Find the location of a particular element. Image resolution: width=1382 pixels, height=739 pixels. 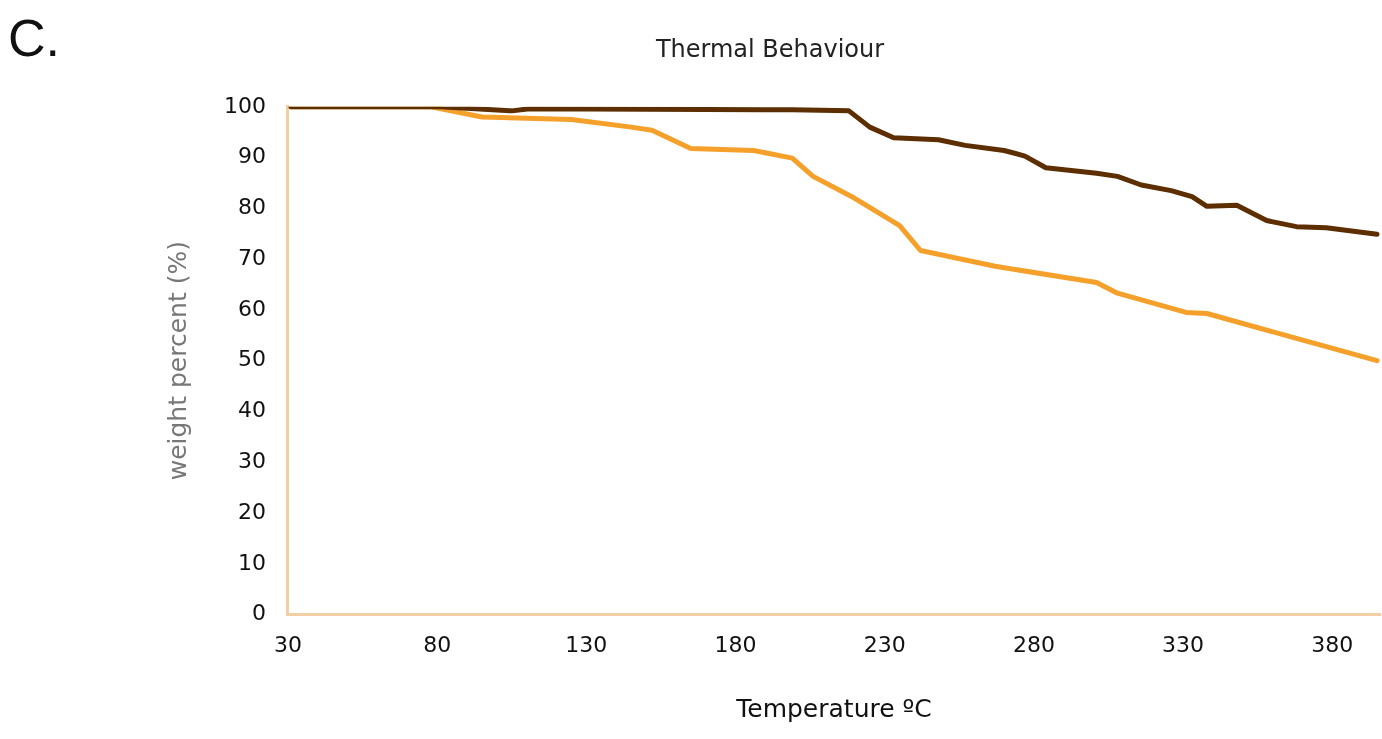

y-tick-label: 0 is located at coordinates (258, 613).